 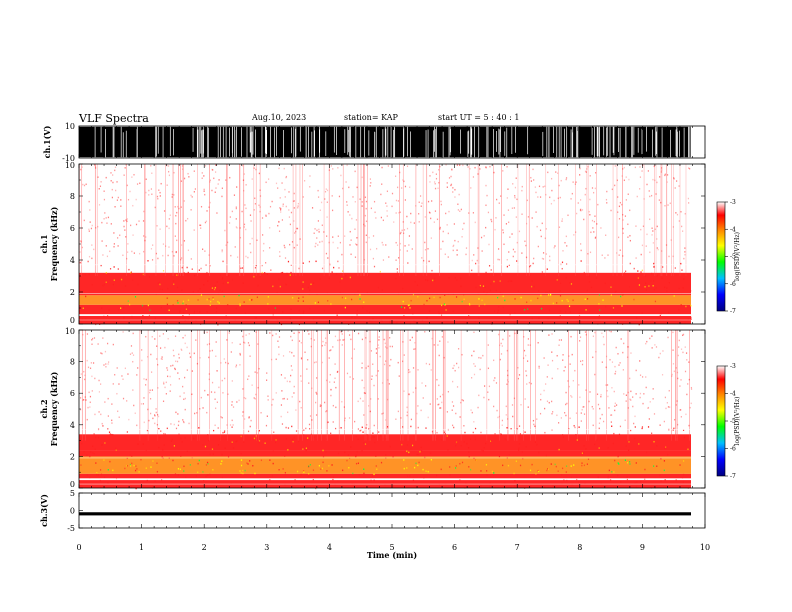 I want to click on colorbar-1-tick-label: -4, so click(x=733, y=229).